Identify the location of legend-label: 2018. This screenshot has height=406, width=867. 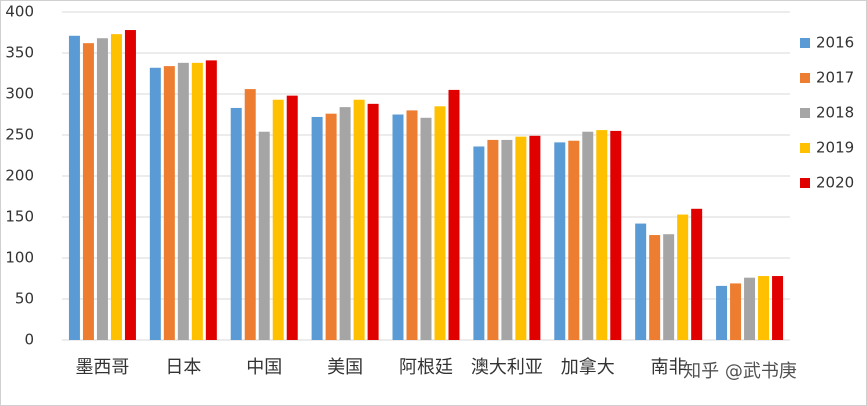
(835, 113).